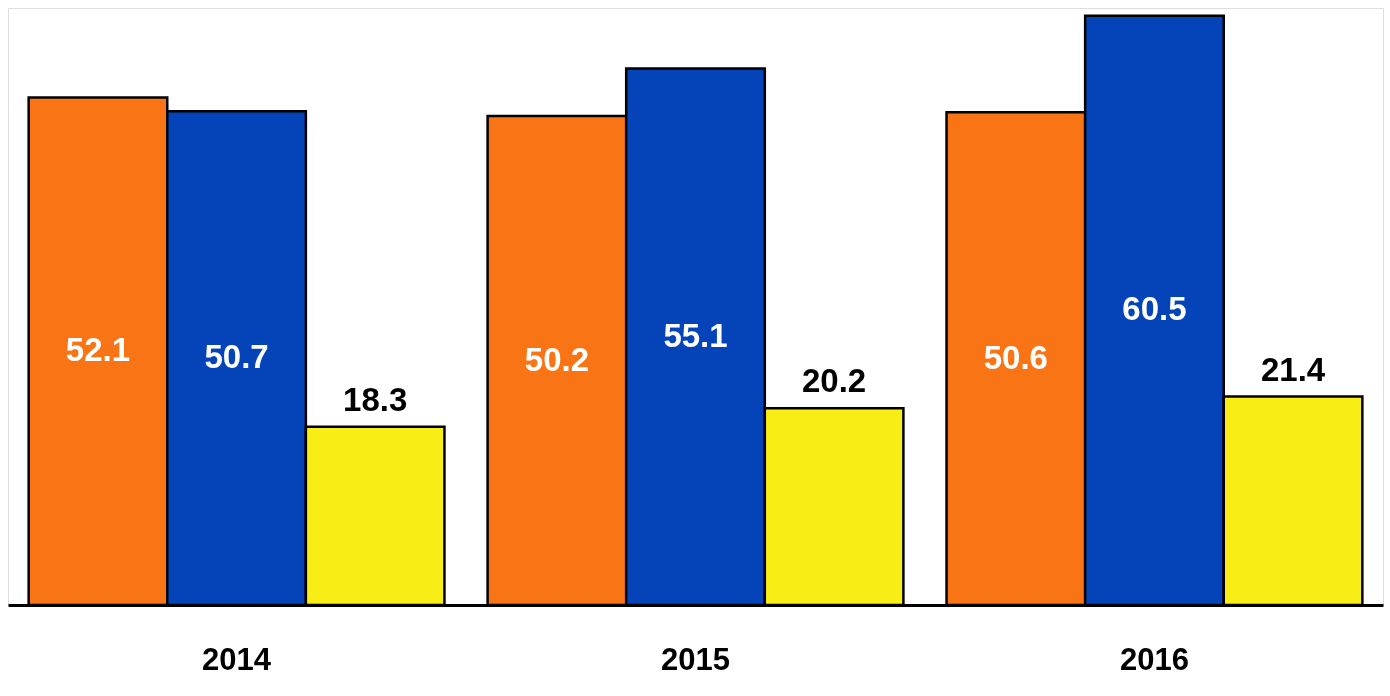  Describe the element at coordinates (1154, 659) in the screenshot. I see `x-tick-label: 2016` at that location.